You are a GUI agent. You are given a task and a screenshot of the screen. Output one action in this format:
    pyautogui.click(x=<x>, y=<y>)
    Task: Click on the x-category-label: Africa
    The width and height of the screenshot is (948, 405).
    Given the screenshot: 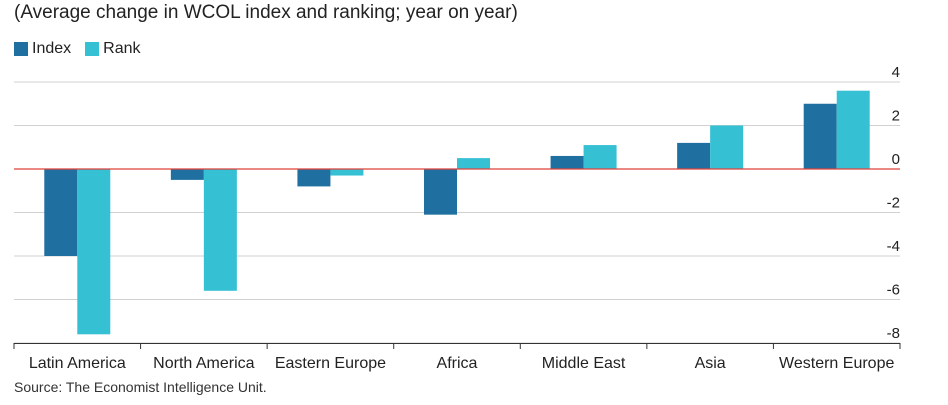 What is the action you would take?
    pyautogui.click(x=457, y=363)
    